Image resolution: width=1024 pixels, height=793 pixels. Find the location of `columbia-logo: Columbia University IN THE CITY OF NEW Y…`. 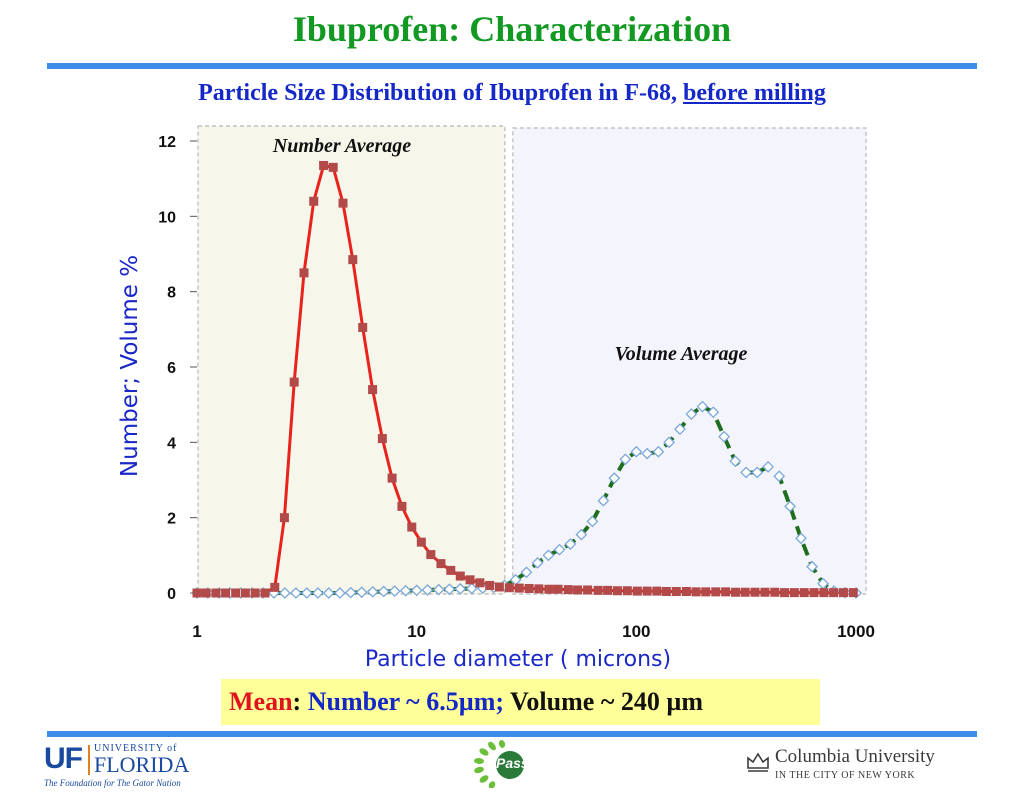

columbia-logo: Columbia University IN THE CITY OF NEW Y… is located at coordinates (865, 766).